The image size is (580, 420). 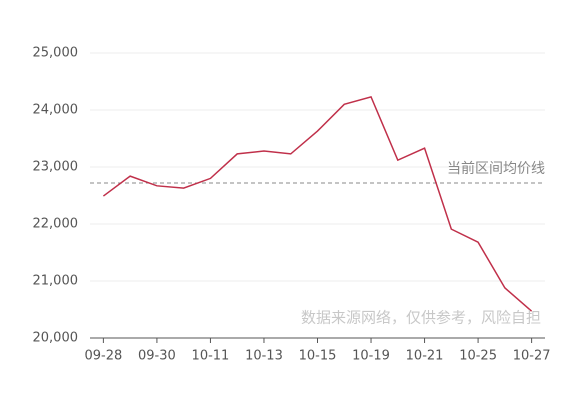 What do you see at coordinates (318, 356) in the screenshot?
I see `x-tick-label: 10-15` at bounding box center [318, 356].